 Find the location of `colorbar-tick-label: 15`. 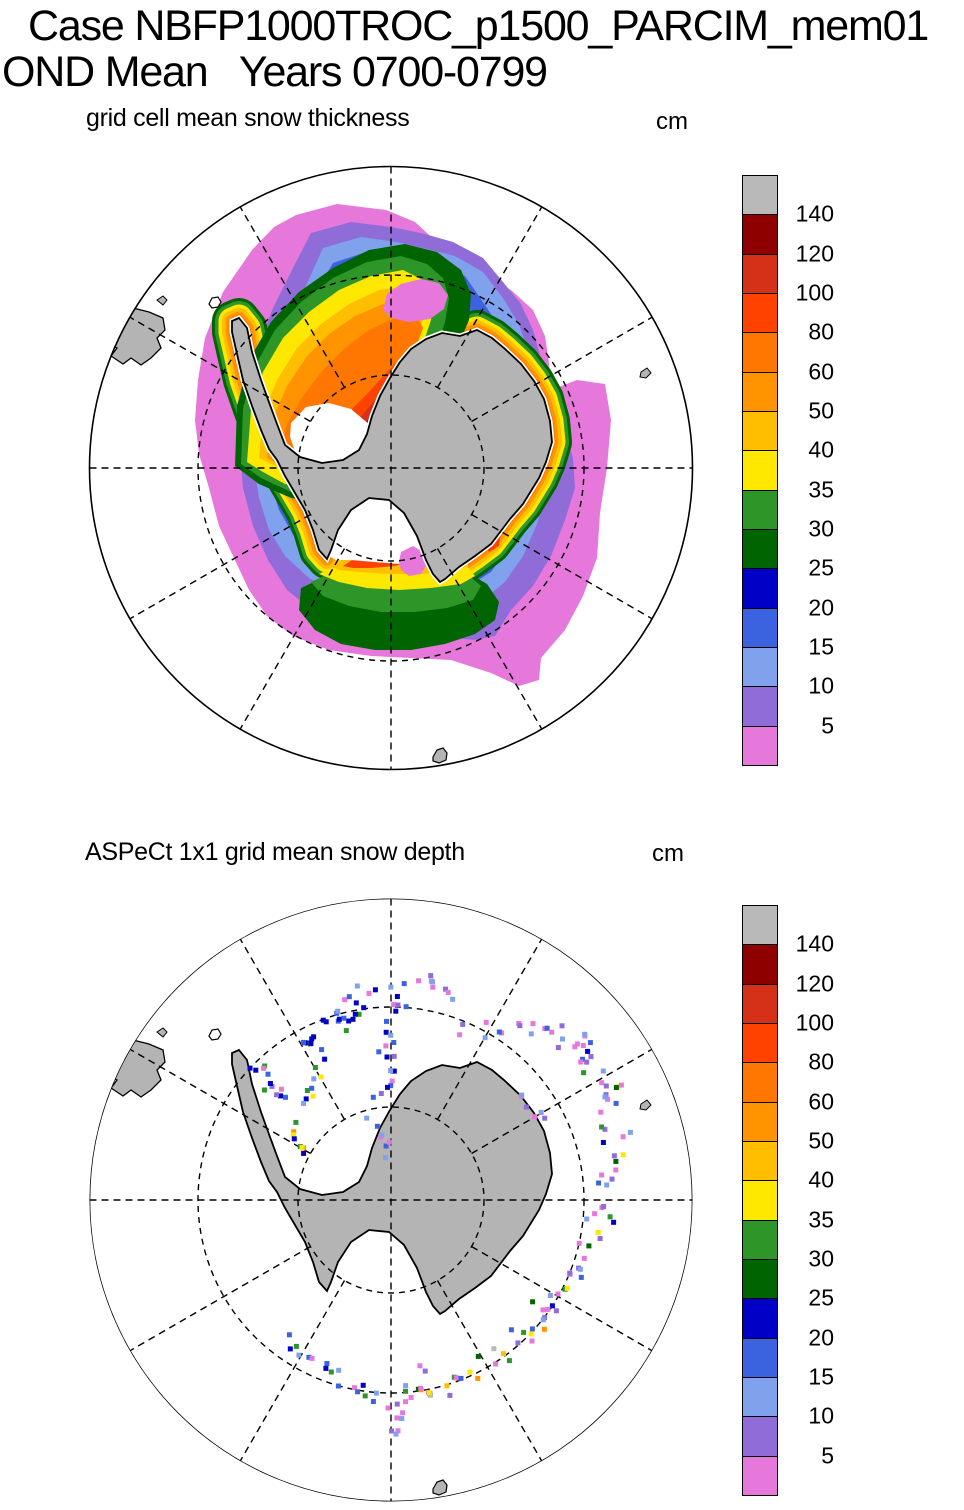

colorbar-tick-label: 15 is located at coordinates (821, 1376).